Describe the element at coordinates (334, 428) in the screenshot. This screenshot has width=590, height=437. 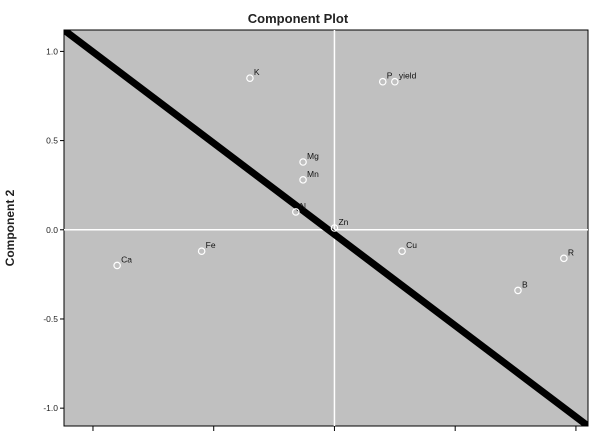
I see `x-axis` at that location.